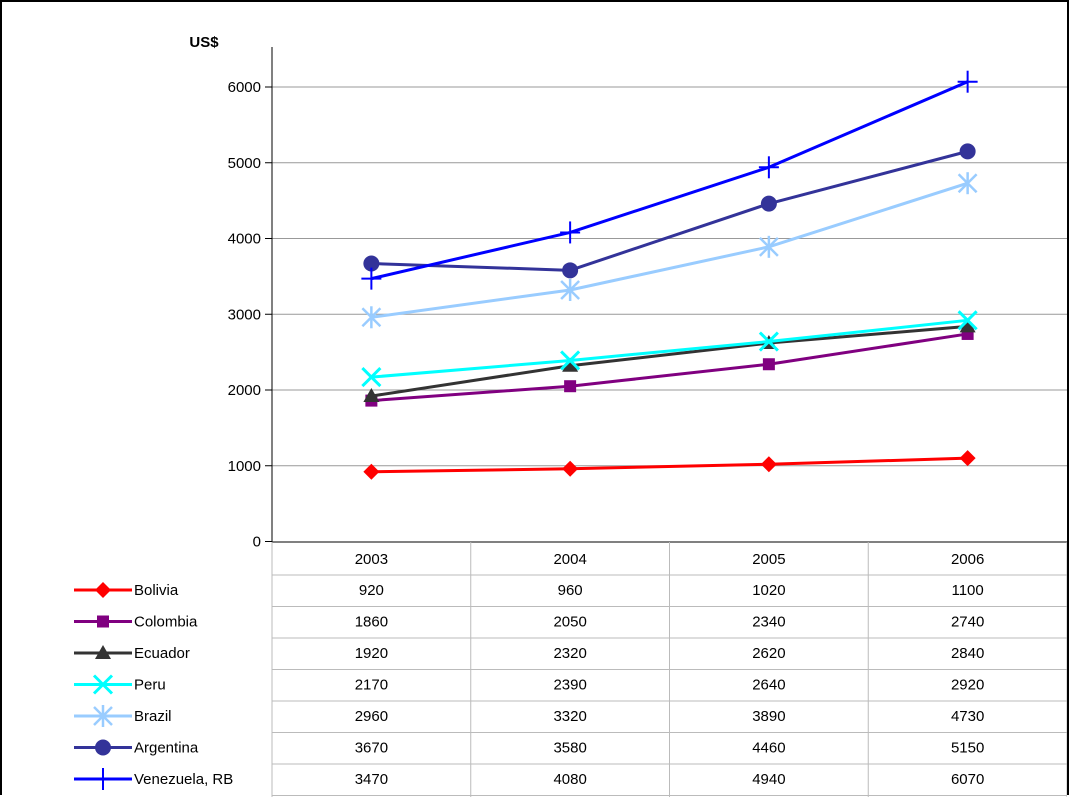  What do you see at coordinates (162, 653) in the screenshot?
I see `legend-label: Ecuador` at bounding box center [162, 653].